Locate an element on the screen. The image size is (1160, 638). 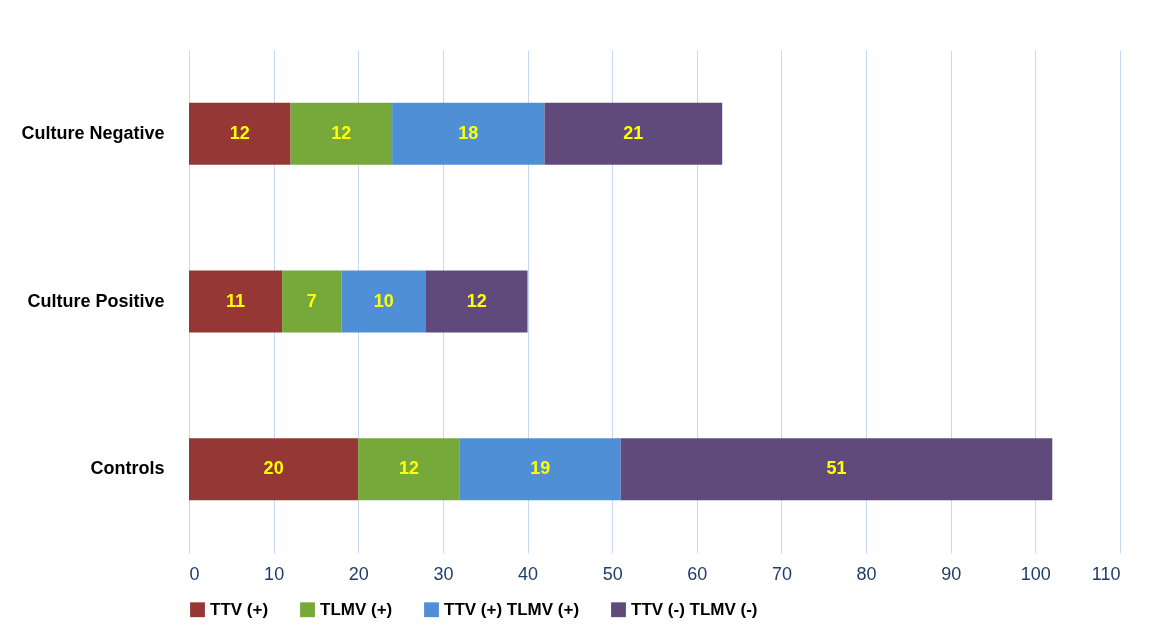
data-label: 19 is located at coordinates (540, 468).